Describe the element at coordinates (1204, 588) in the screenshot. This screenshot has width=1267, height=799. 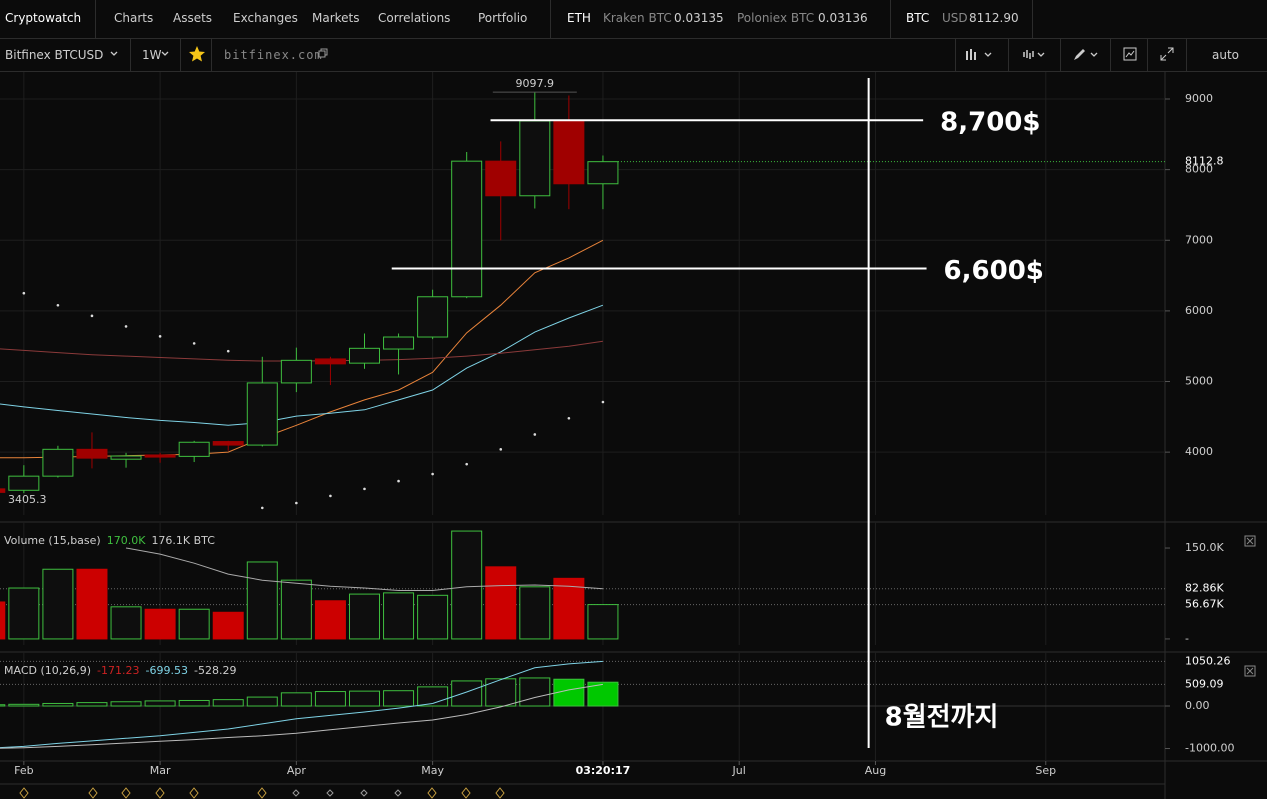
I see `marker-label: 82.86K` at that location.